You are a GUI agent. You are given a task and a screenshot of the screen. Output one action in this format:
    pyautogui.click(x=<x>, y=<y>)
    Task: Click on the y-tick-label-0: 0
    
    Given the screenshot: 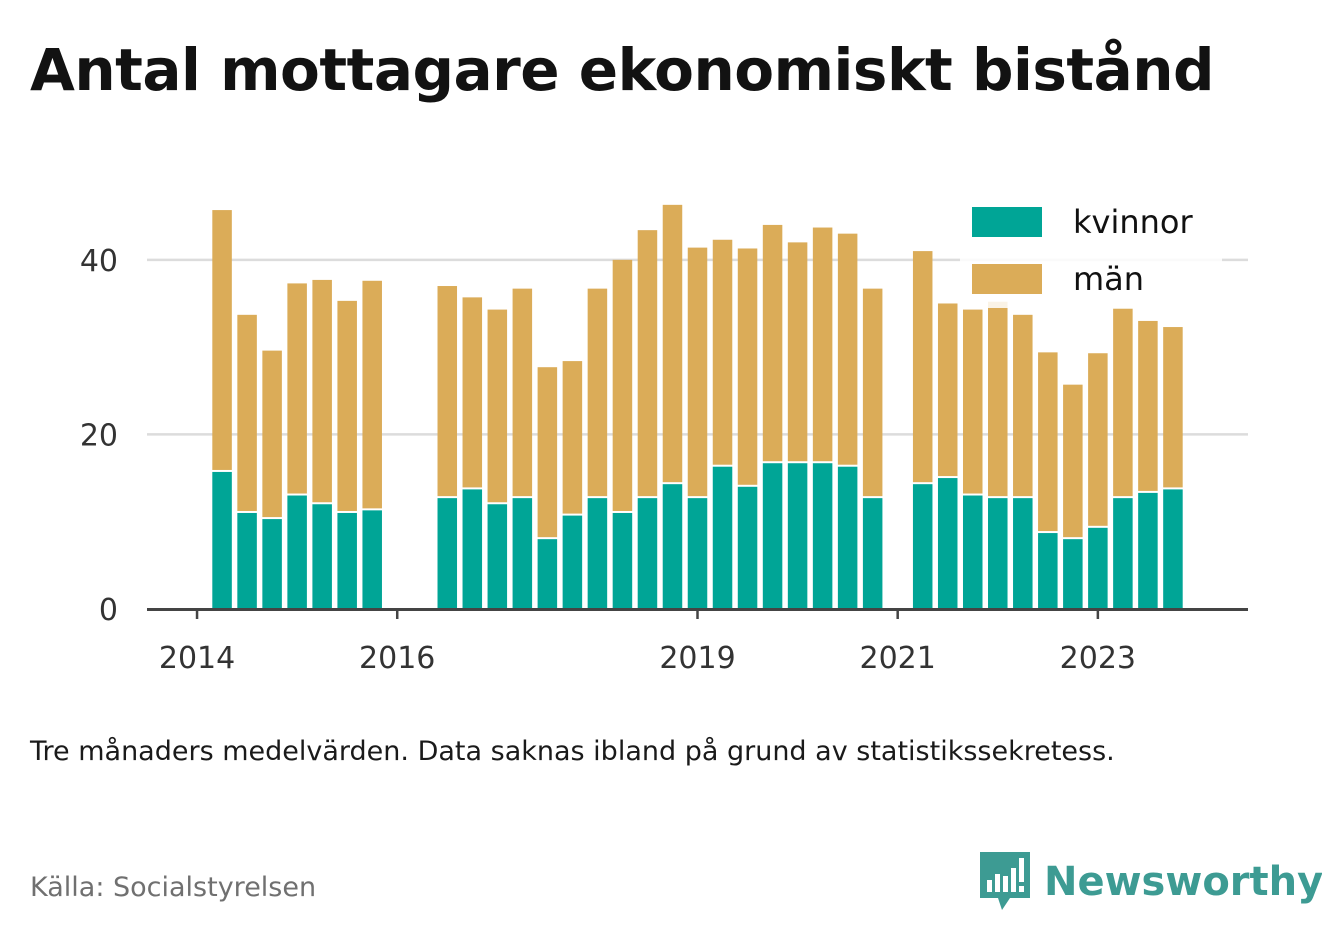 What is the action you would take?
    pyautogui.click(x=108, y=610)
    